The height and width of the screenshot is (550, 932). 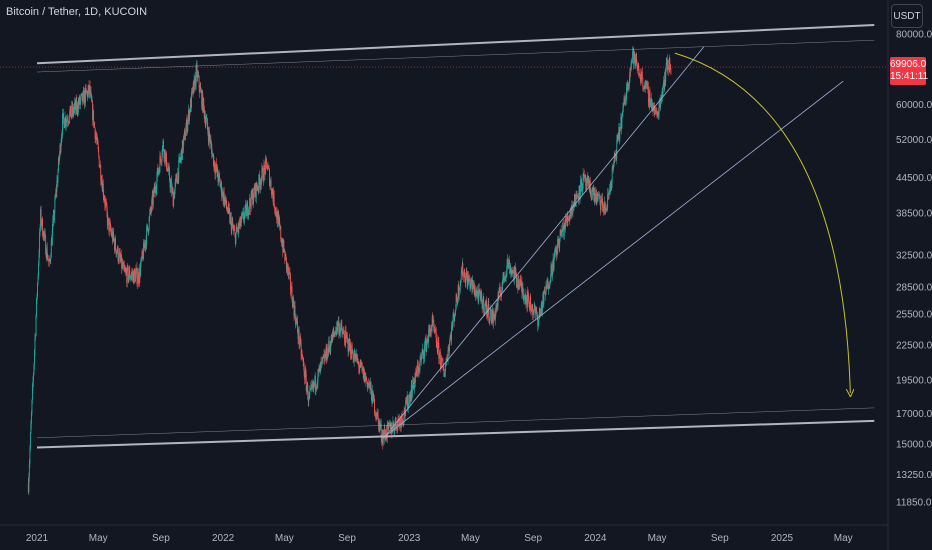 I want to click on projection-arrow, so click(x=762, y=222).